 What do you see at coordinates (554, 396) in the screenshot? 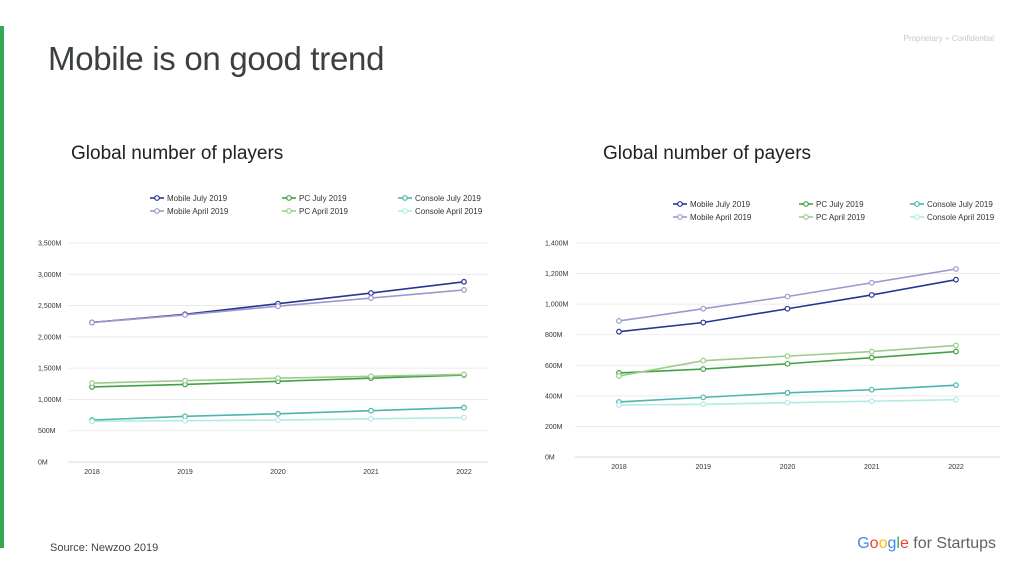
I see `y-tick-label: 400M` at bounding box center [554, 396].